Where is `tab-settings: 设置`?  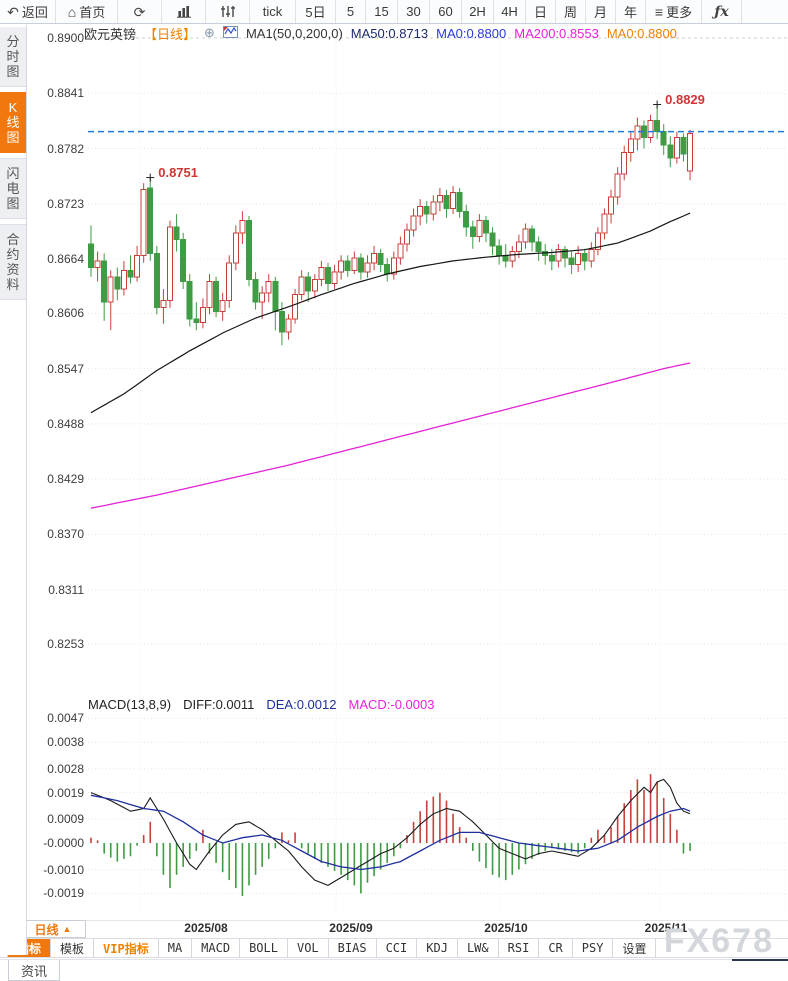
tab-settings: 设置 is located at coordinates (635, 948).